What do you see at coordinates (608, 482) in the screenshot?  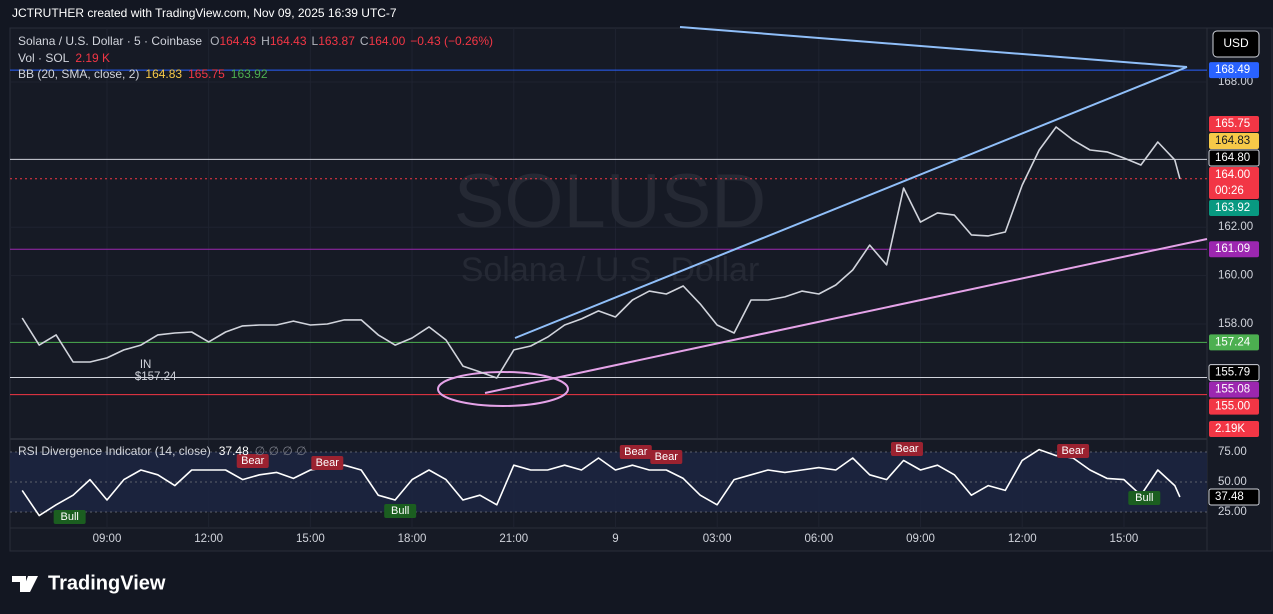 I see `rsi-band` at bounding box center [608, 482].